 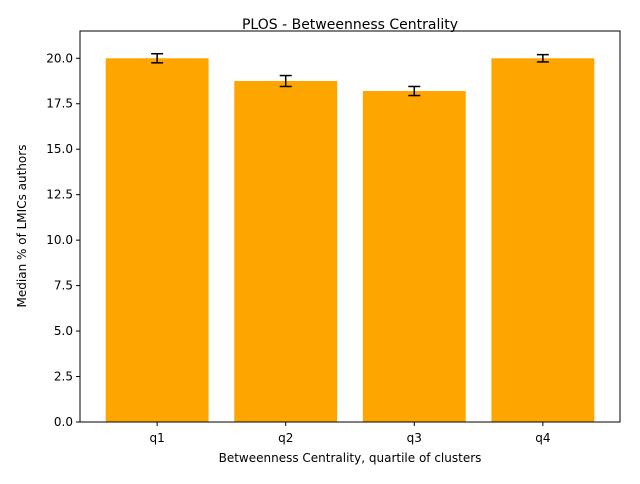 What do you see at coordinates (157, 58) in the screenshot?
I see `error-bar-q1` at bounding box center [157, 58].